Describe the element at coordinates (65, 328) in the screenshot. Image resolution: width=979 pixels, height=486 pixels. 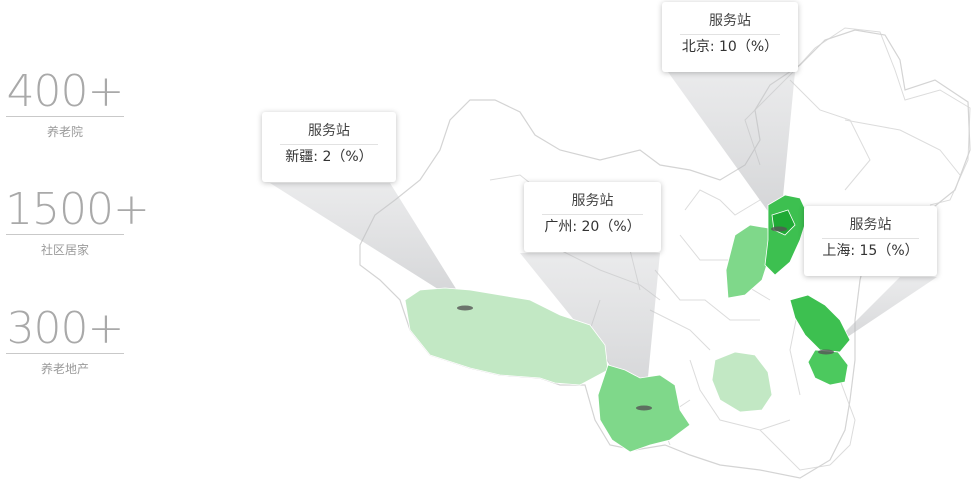
I see `stat-value: 300+` at that location.